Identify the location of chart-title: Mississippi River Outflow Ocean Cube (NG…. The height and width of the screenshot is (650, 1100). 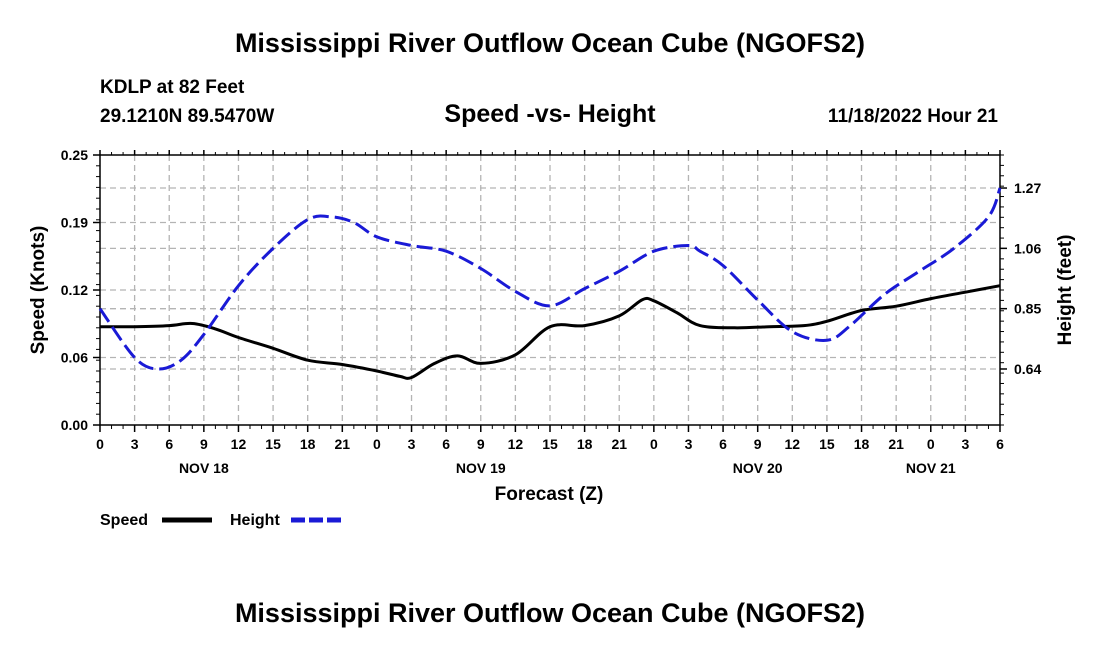
(550, 43).